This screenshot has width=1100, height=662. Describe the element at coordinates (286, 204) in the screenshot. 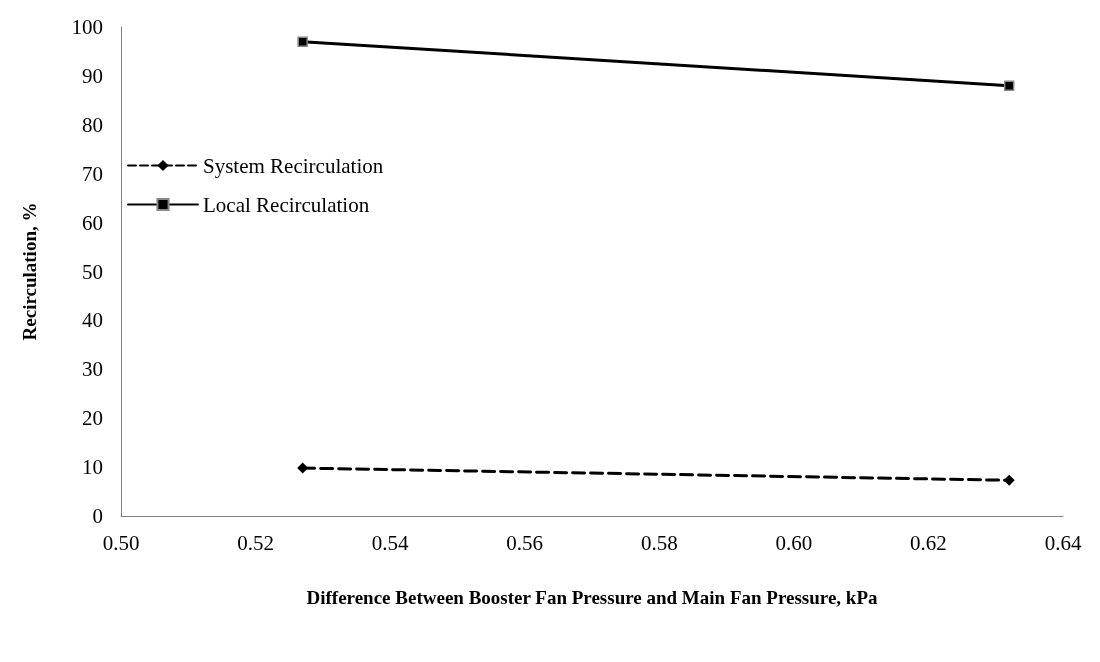

I see `legend-label: Local Recirculation` at that location.